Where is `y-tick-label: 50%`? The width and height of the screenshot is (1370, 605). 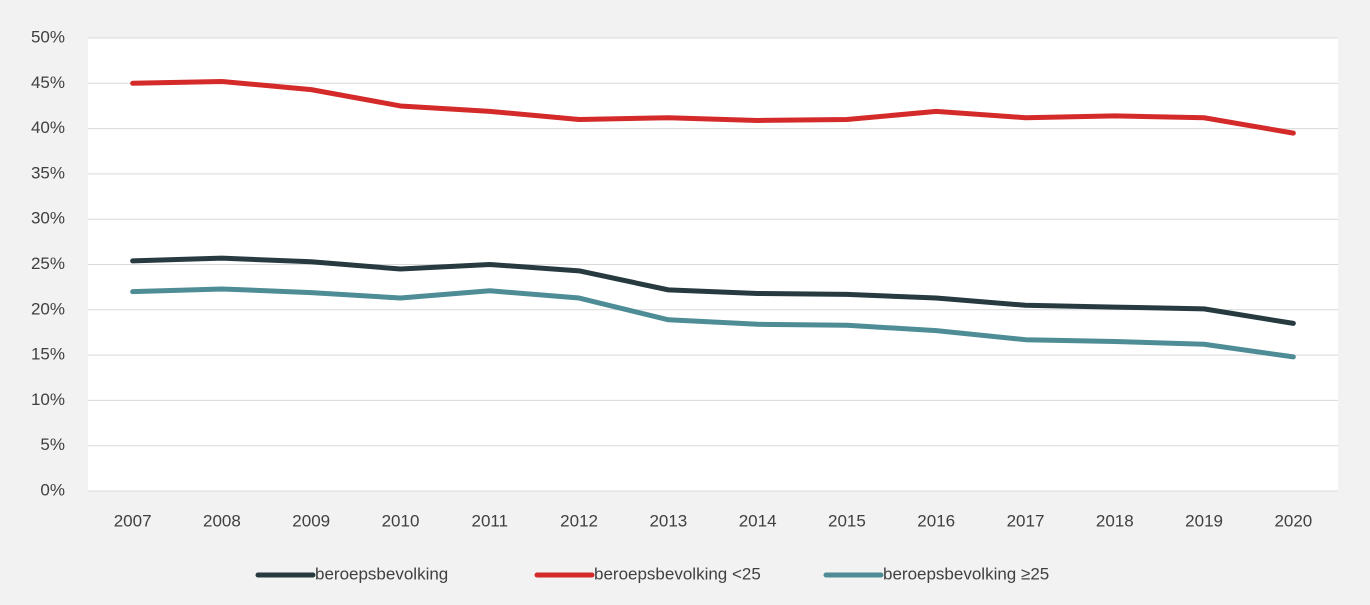 y-tick-label: 50% is located at coordinates (48, 36).